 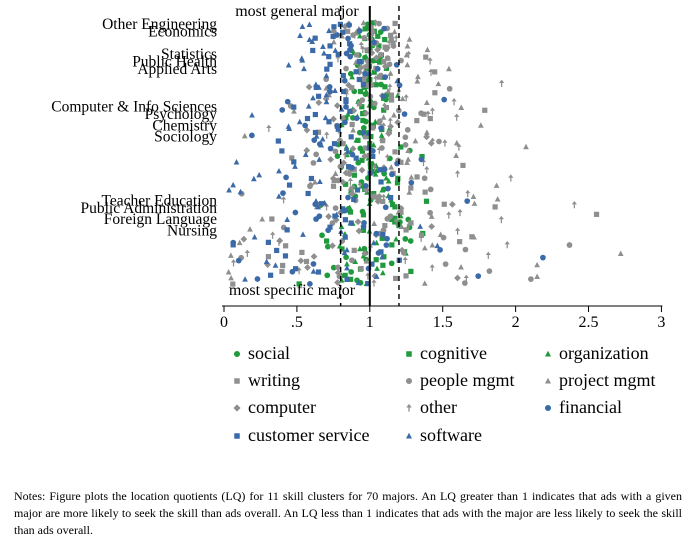 I want to click on x-axis: 0 .5 1 1.5 2 2.5 3, so click(x=442, y=318).